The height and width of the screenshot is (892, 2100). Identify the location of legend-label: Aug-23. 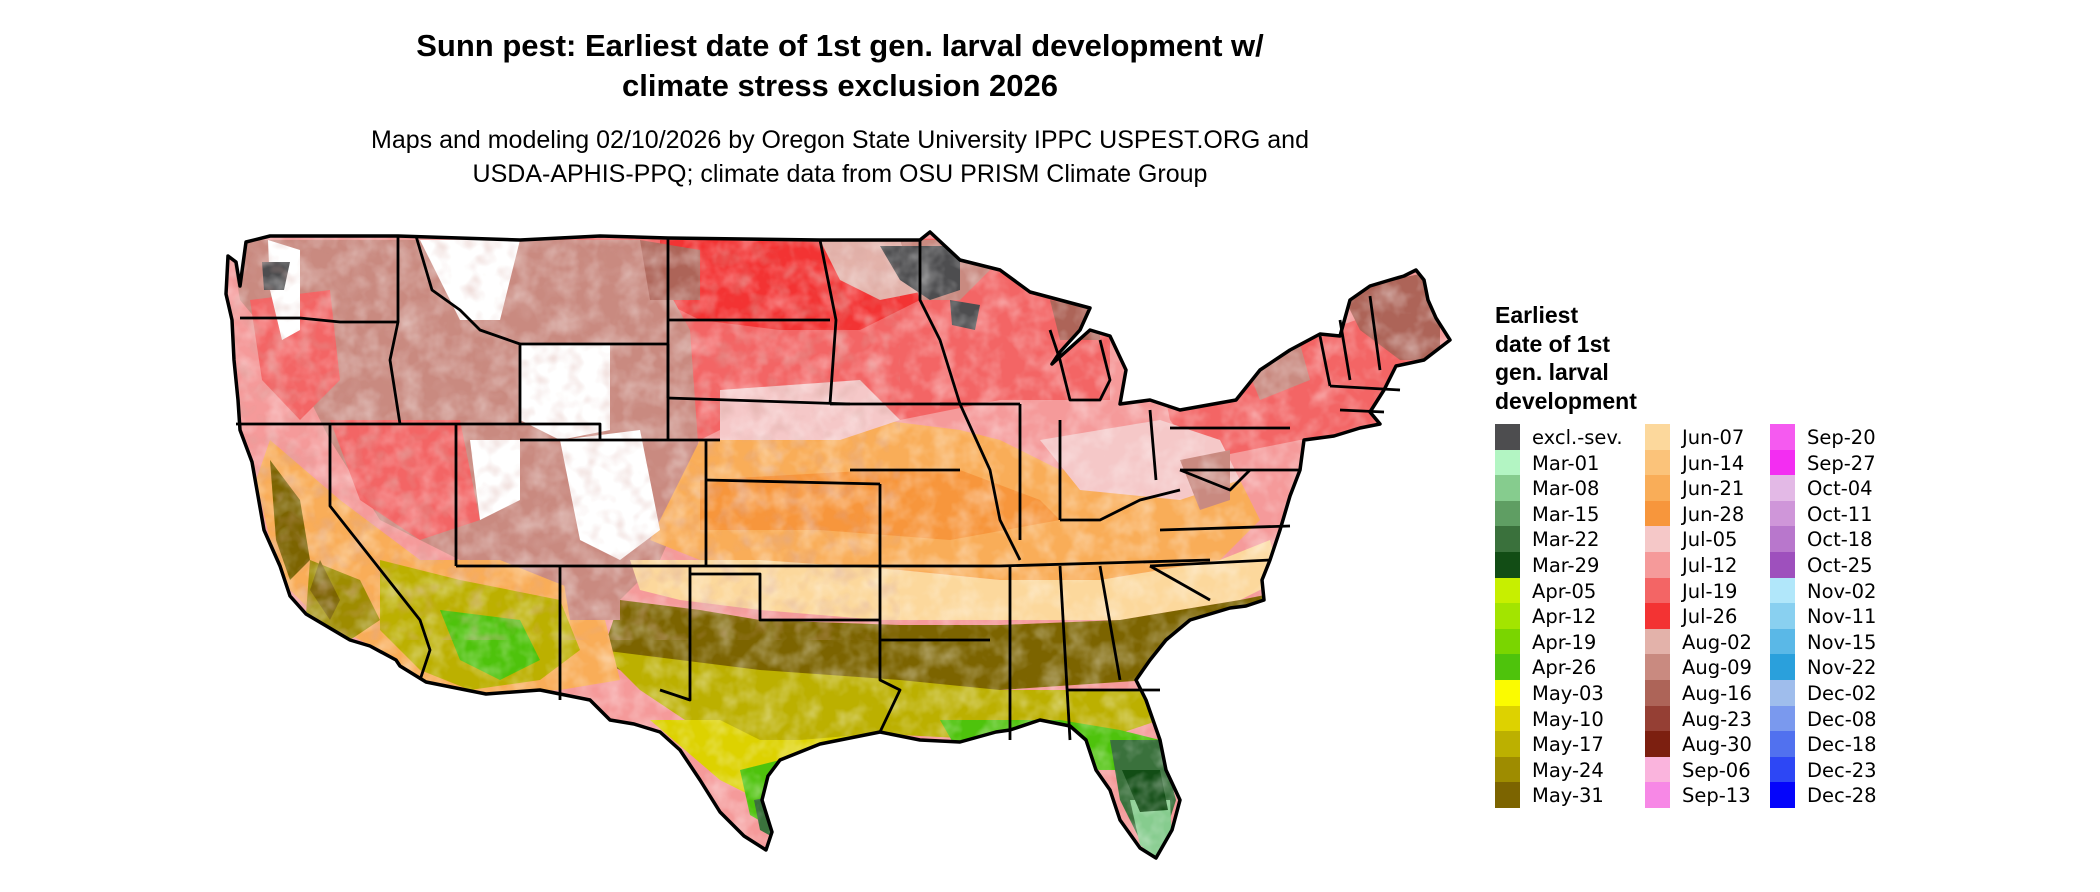
(1717, 719).